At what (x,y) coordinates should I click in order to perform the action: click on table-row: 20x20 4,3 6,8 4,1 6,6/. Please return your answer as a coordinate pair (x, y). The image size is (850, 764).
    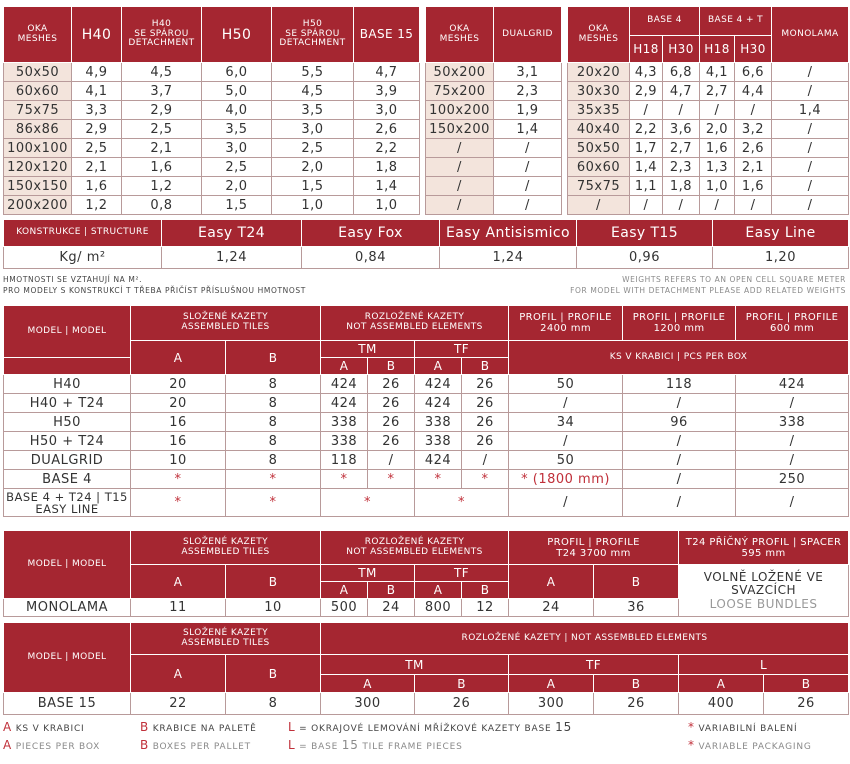
    Looking at the image, I should click on (708, 72).